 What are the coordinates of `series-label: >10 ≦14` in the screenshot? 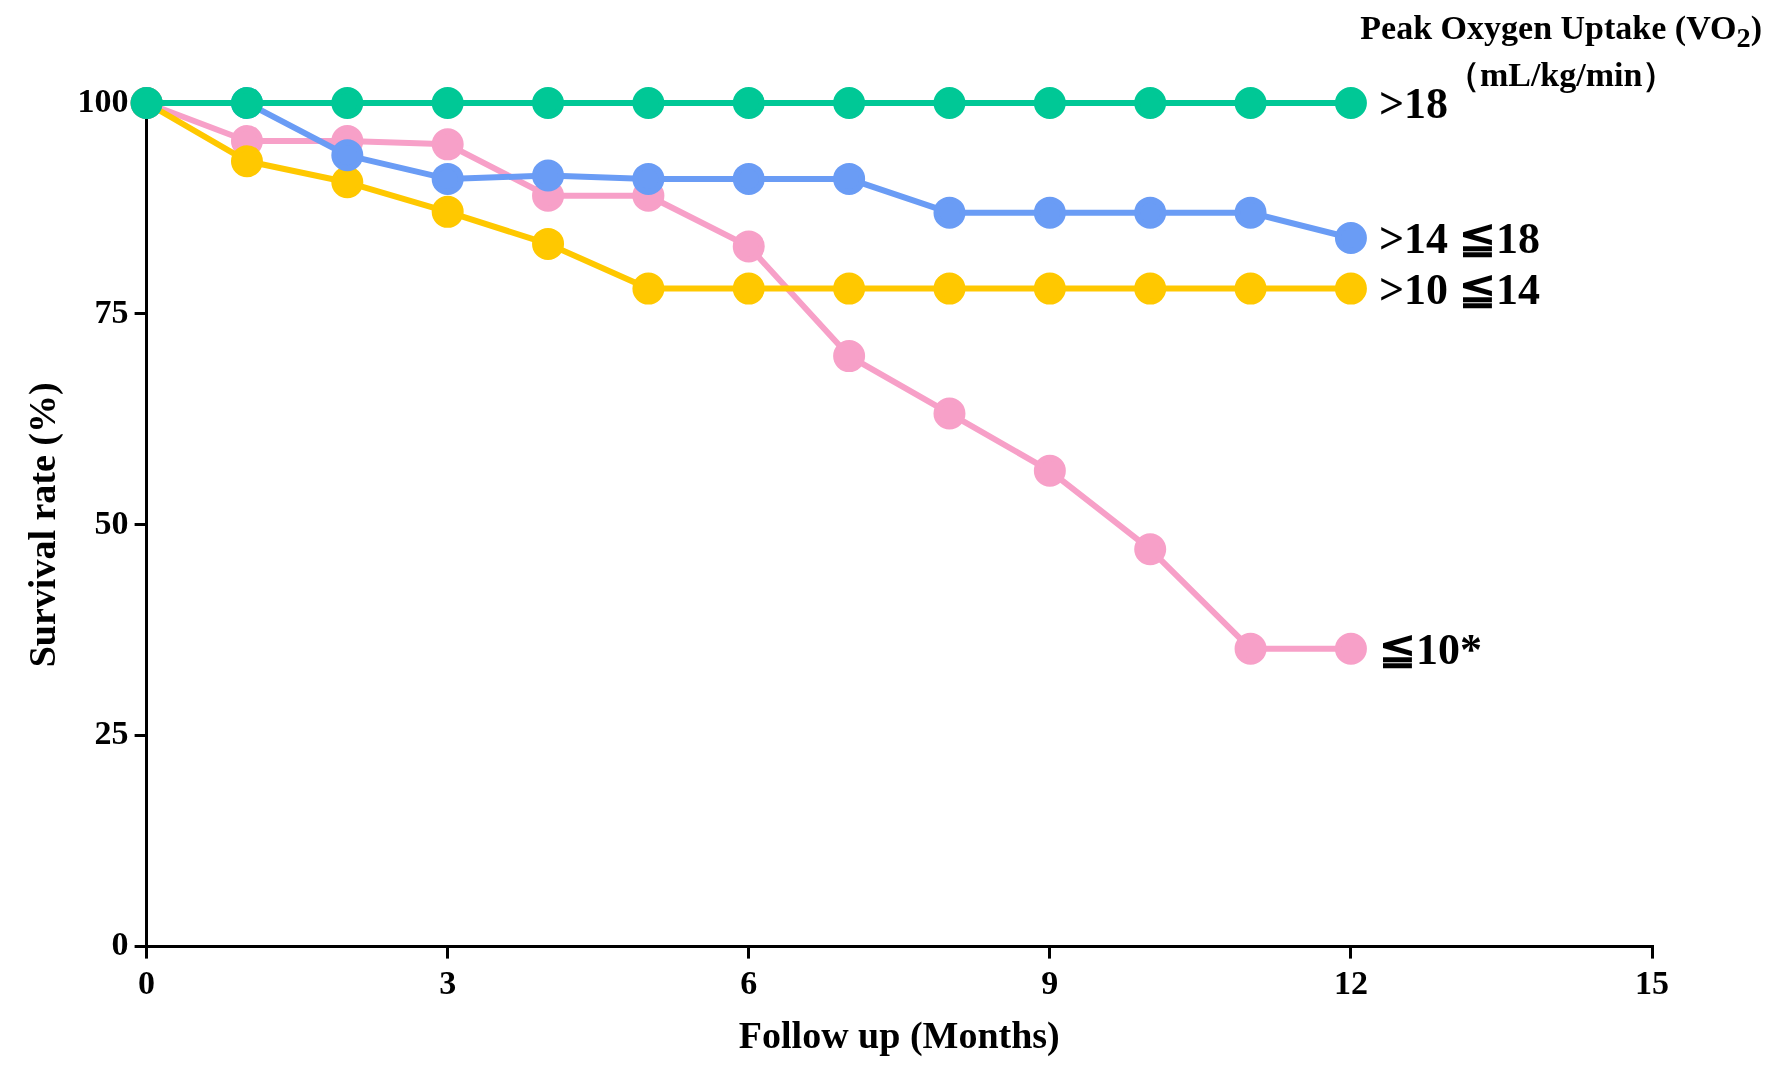 It's located at (1459, 289).